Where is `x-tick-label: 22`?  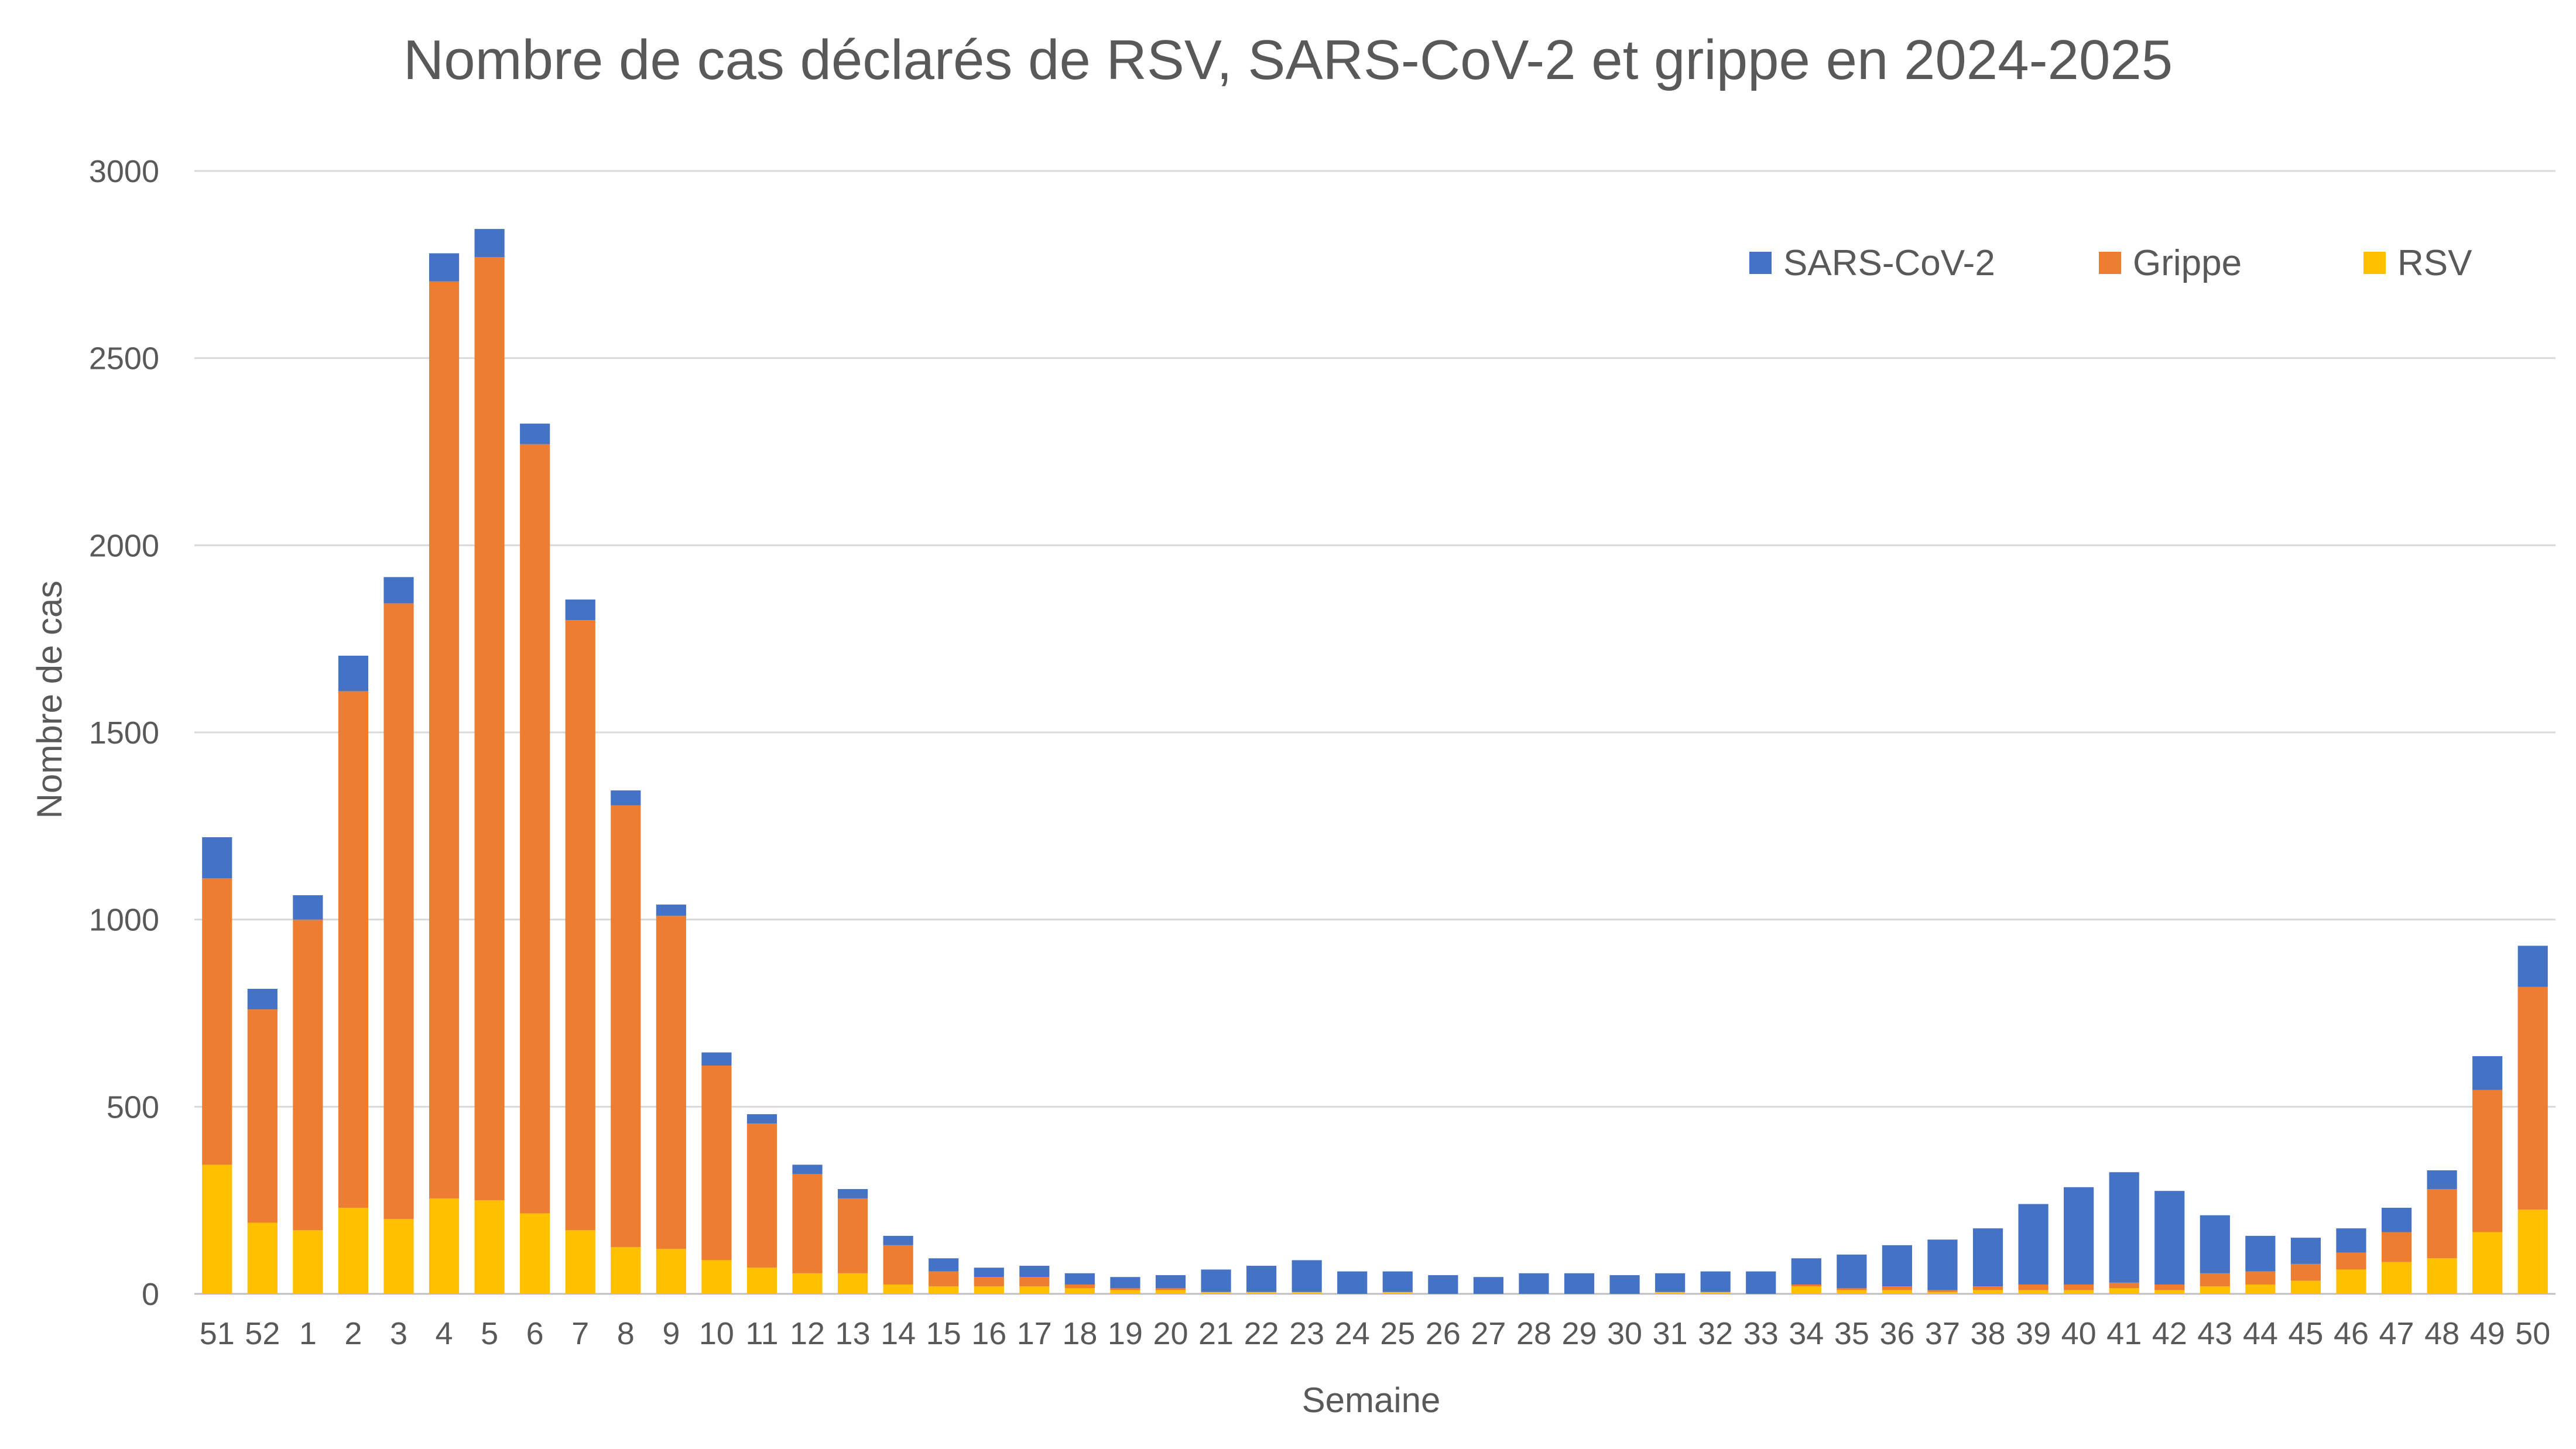 x-tick-label: 22 is located at coordinates (1261, 1333).